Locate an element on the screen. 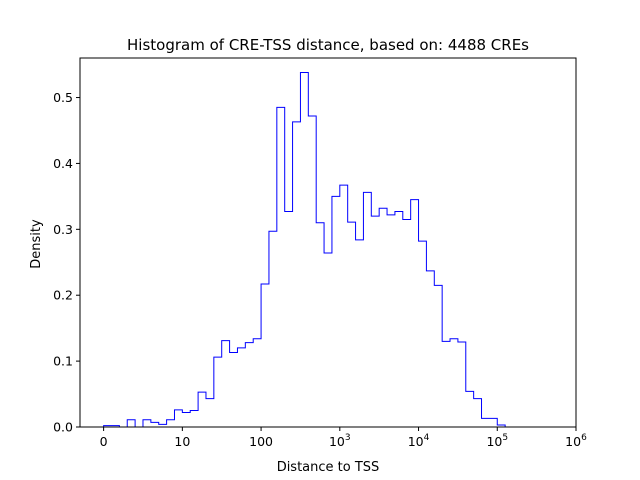 The image size is (640, 480). y-tick-label: 0.0 is located at coordinates (63, 427).